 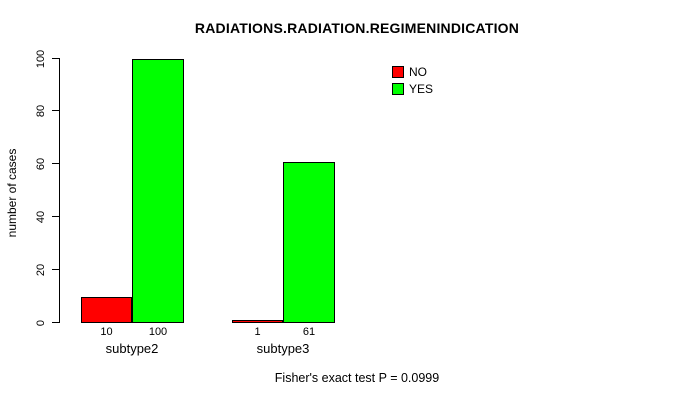 What do you see at coordinates (398, 72) in the screenshot?
I see `legend-swatch-no` at bounding box center [398, 72].